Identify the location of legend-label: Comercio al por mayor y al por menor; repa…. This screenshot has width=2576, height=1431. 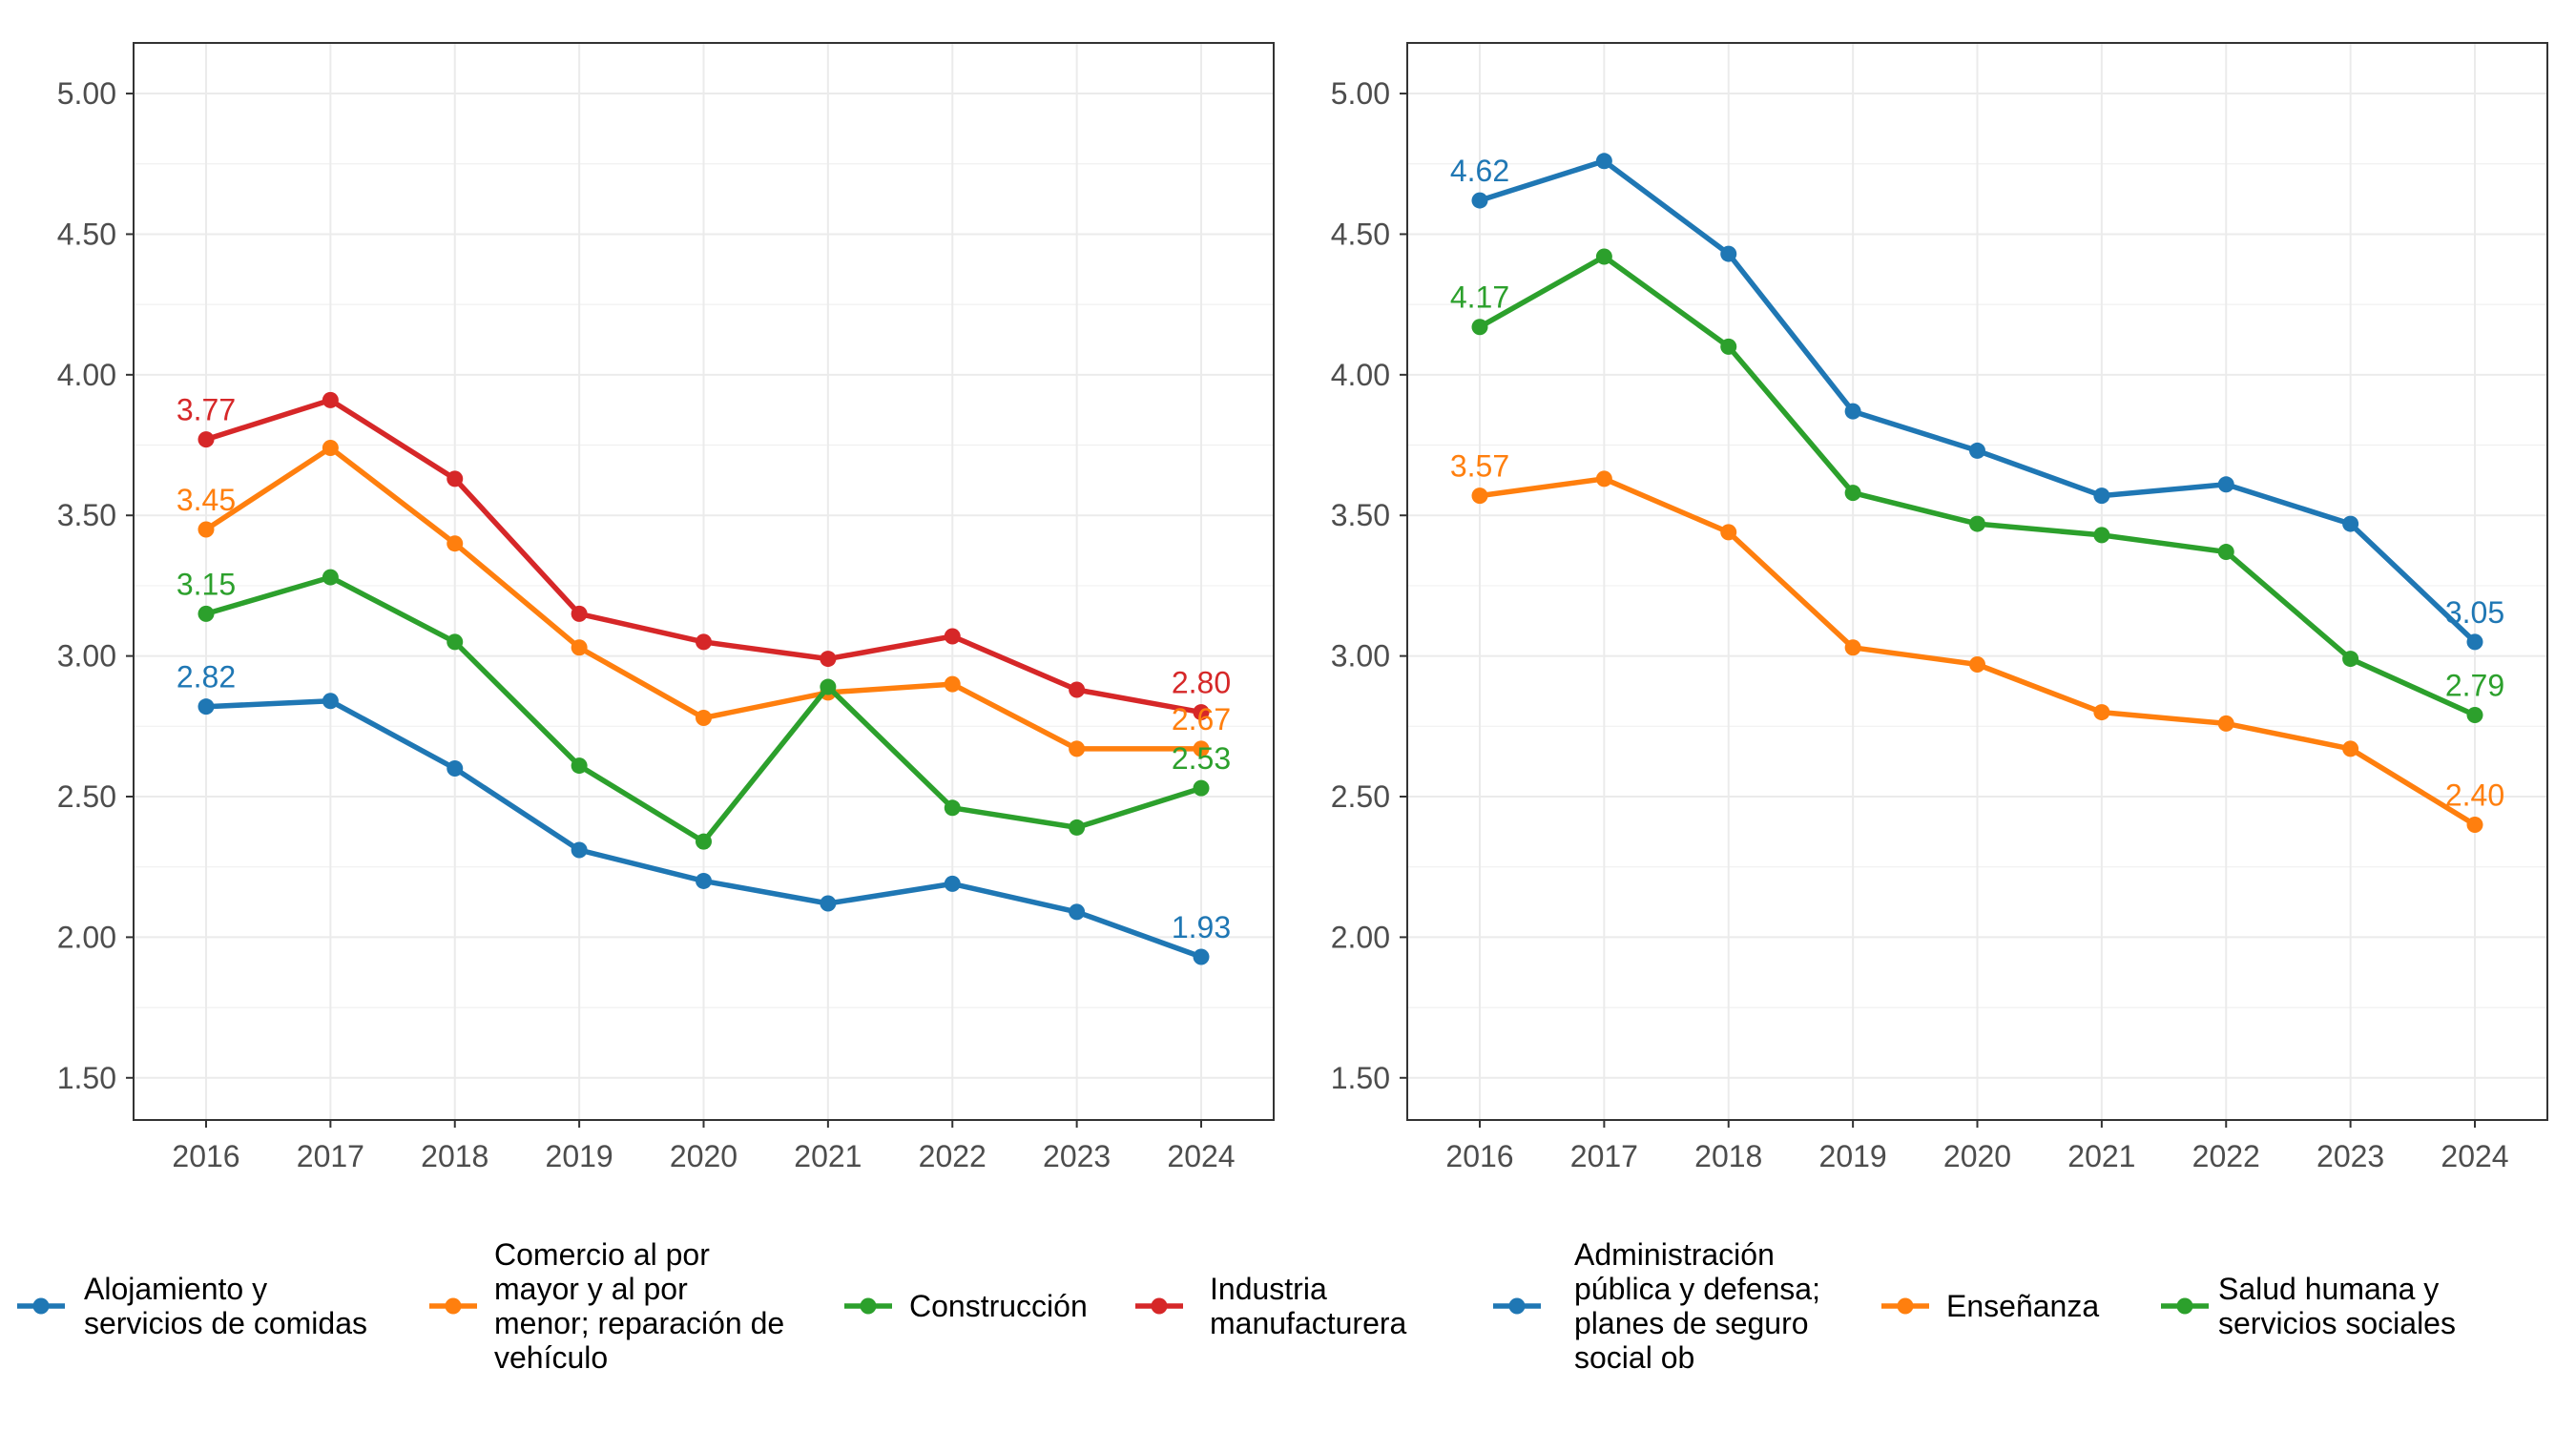
(639, 1306).